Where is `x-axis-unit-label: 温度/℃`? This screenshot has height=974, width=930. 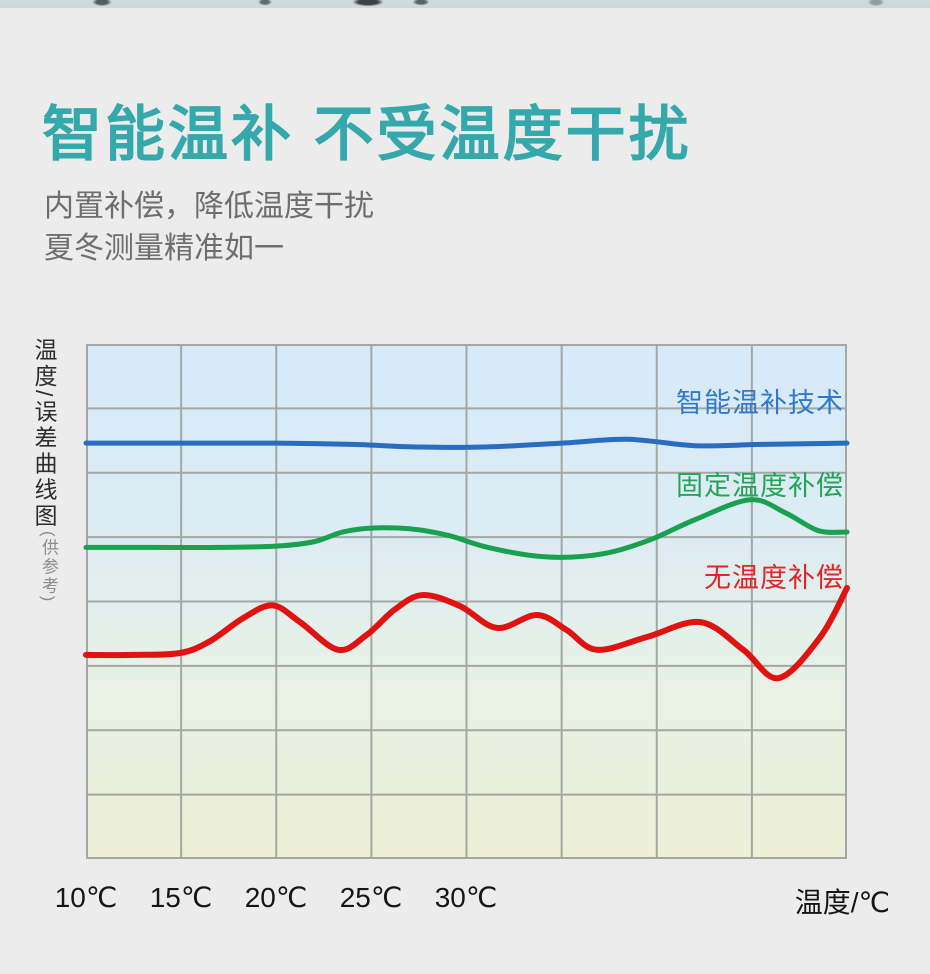
x-axis-unit-label: 温度/℃ is located at coordinates (842, 902).